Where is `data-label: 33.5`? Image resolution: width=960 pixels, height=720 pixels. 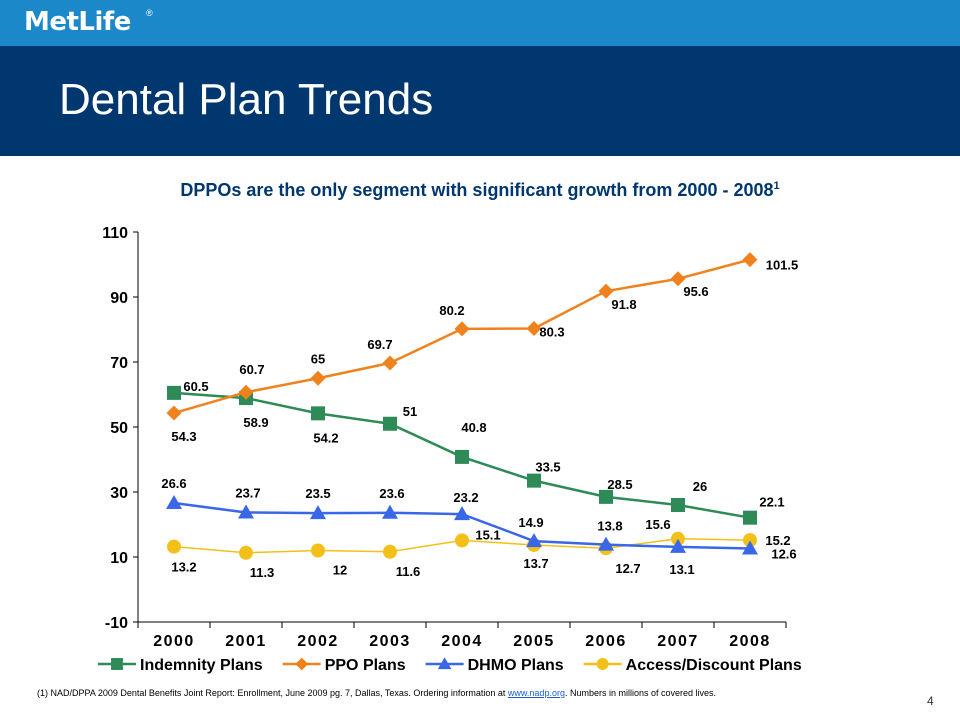 data-label: 33.5 is located at coordinates (547, 467).